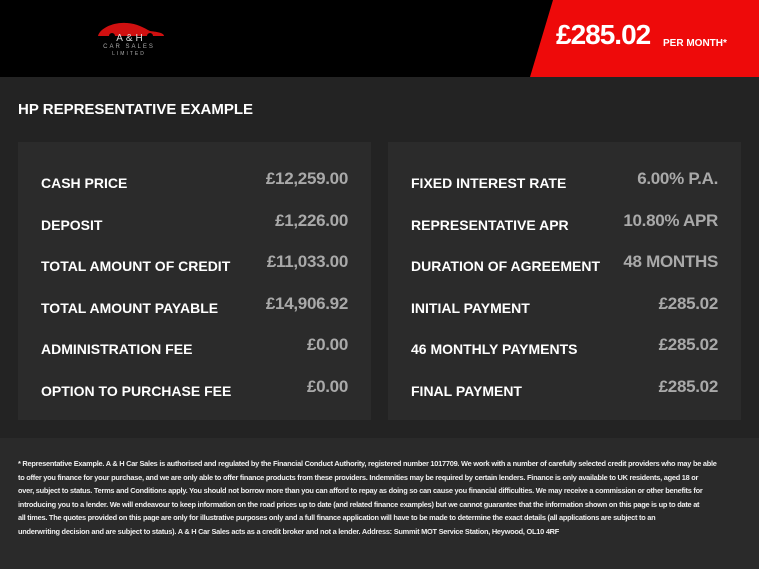  I want to click on finance-value: £1,226.00, so click(311, 220).